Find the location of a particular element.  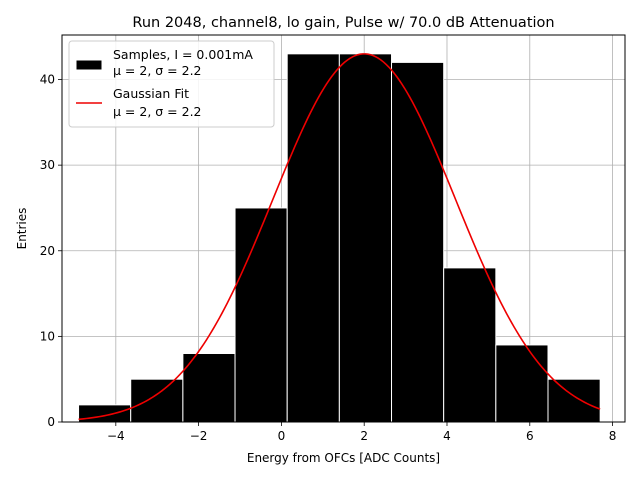

legend-stats-samples: μ = 2, σ = 2.2 is located at coordinates (157, 70).